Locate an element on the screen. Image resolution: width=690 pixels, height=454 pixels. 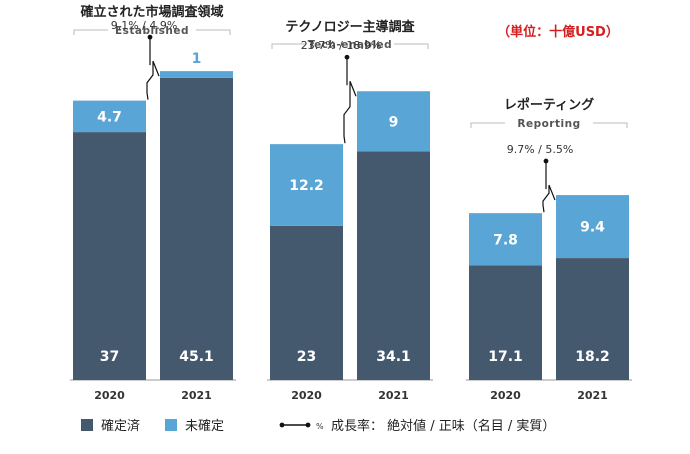
data-label-unconfirmed: 7.8 is located at coordinates (505, 240).